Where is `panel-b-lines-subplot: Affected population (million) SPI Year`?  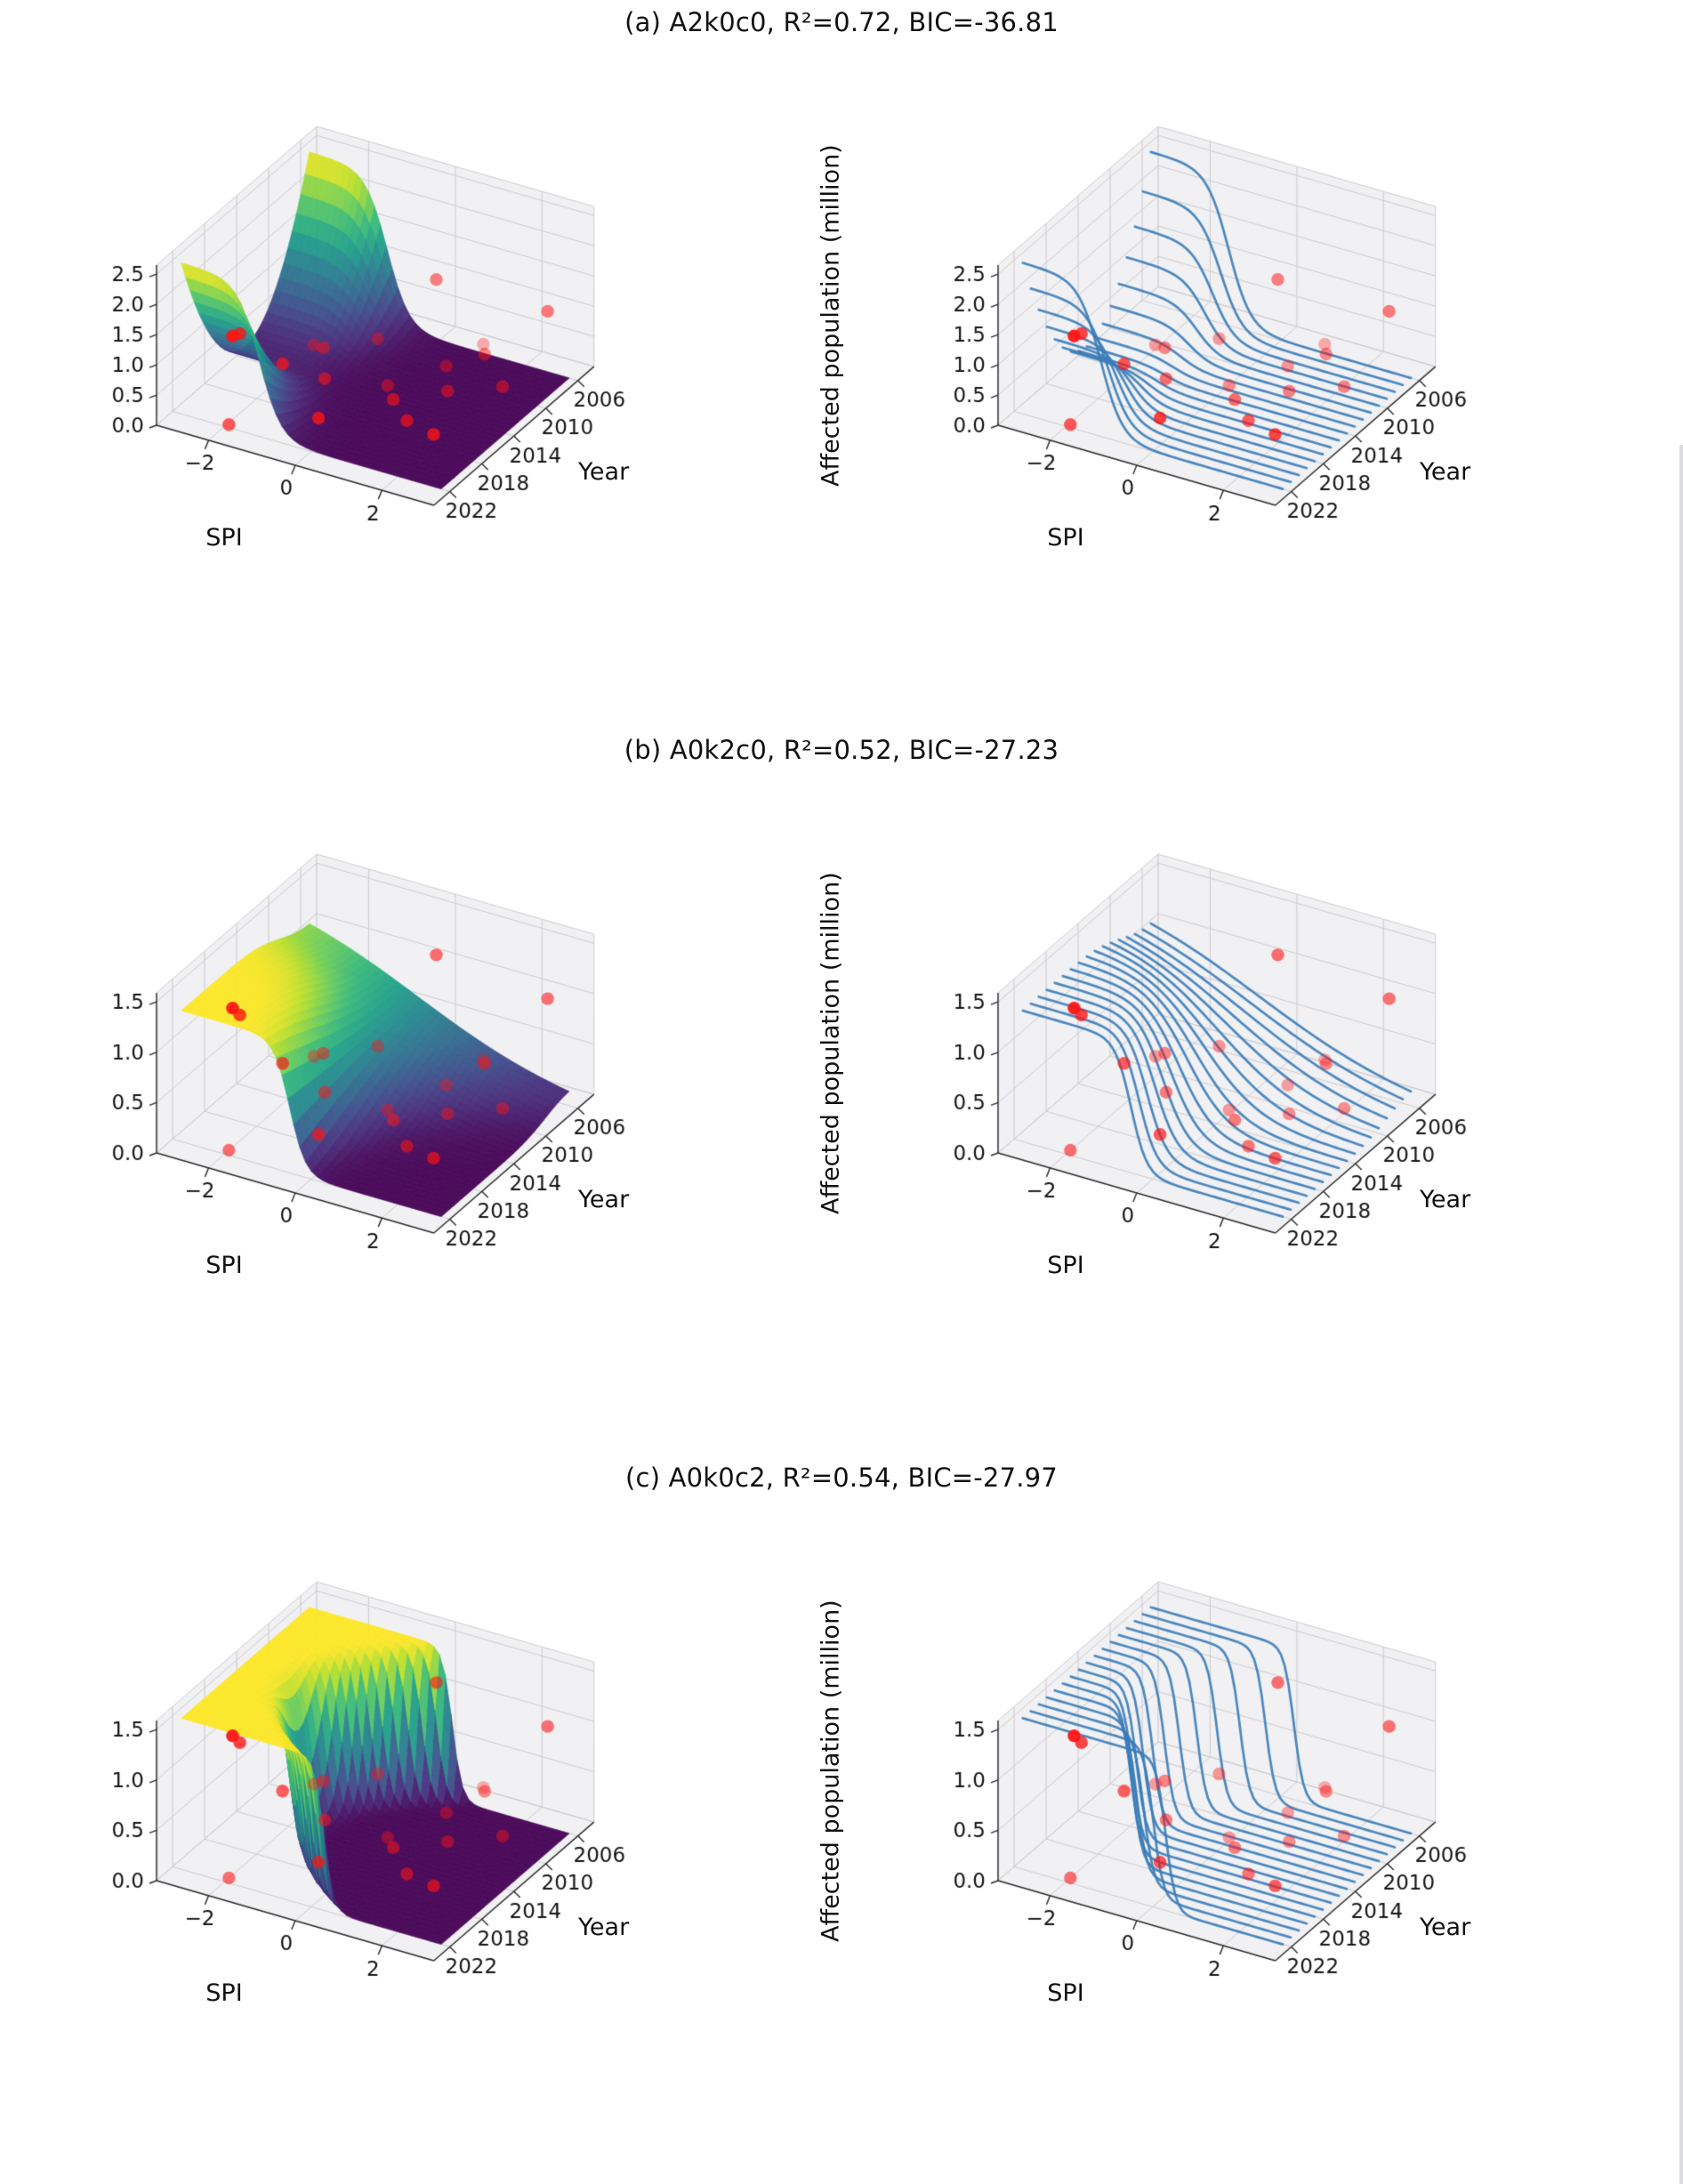 panel-b-lines-subplot: Affected population (million) SPI Year is located at coordinates (1179, 1064).